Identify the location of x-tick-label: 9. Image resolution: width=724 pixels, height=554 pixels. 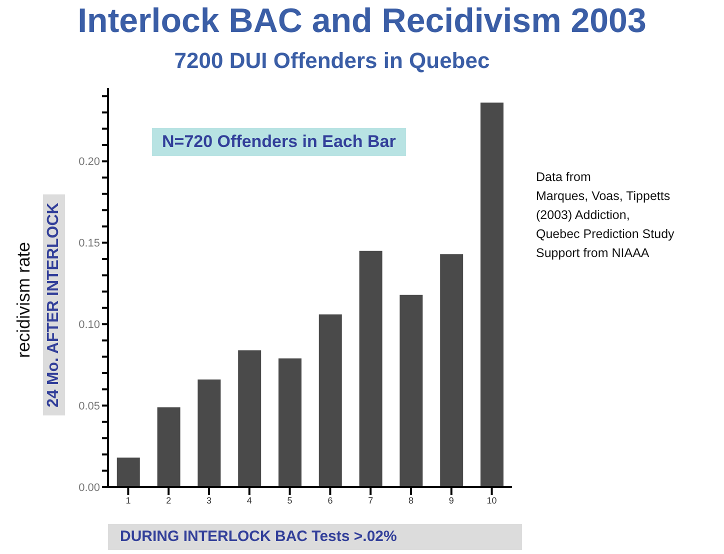
(451, 500).